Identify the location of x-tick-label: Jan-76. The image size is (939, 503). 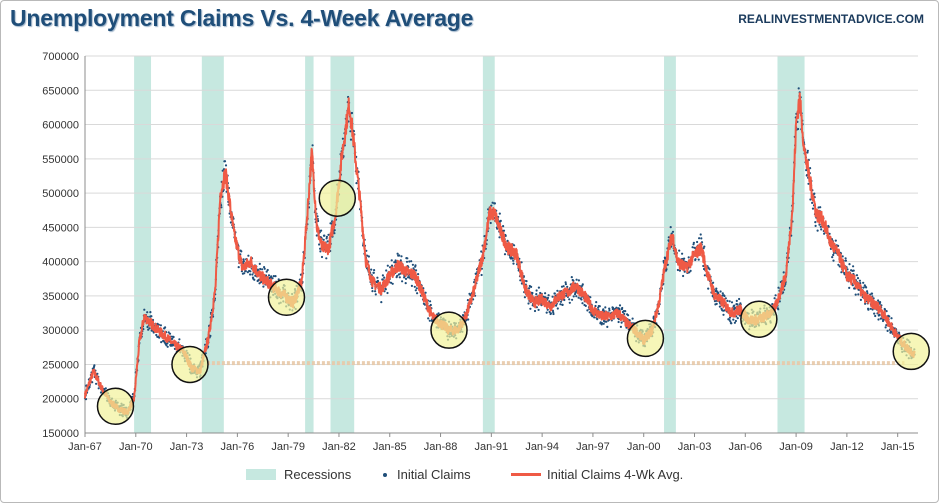
(238, 447).